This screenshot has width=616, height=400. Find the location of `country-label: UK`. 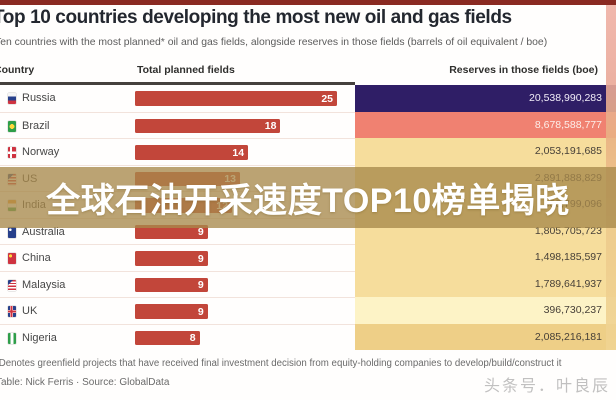

country-label: UK is located at coordinates (30, 311).